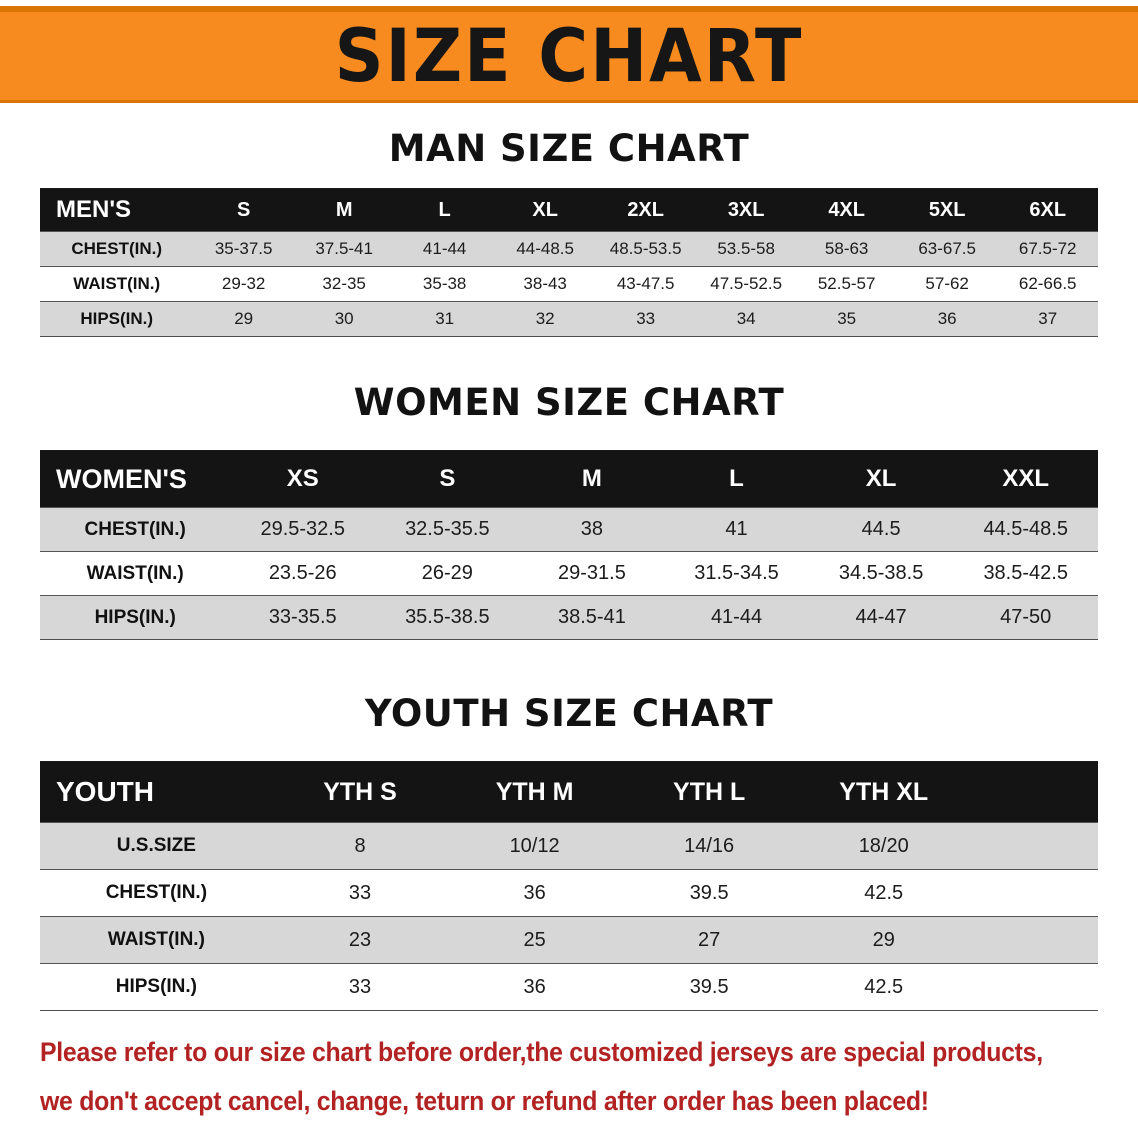  I want to click on size-value-cell: 18/20, so click(883, 845).